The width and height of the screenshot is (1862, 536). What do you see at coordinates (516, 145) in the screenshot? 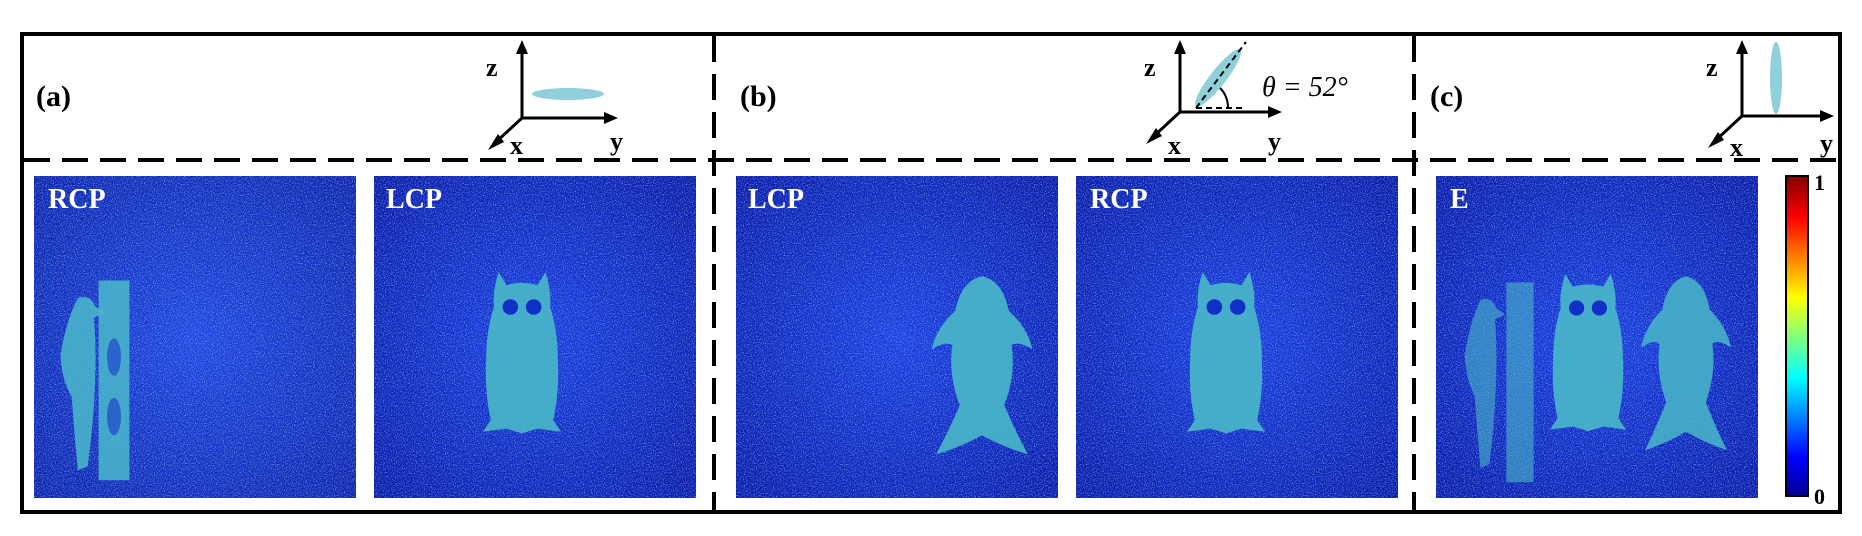
I see `axis-x-a: x` at bounding box center [516, 145].